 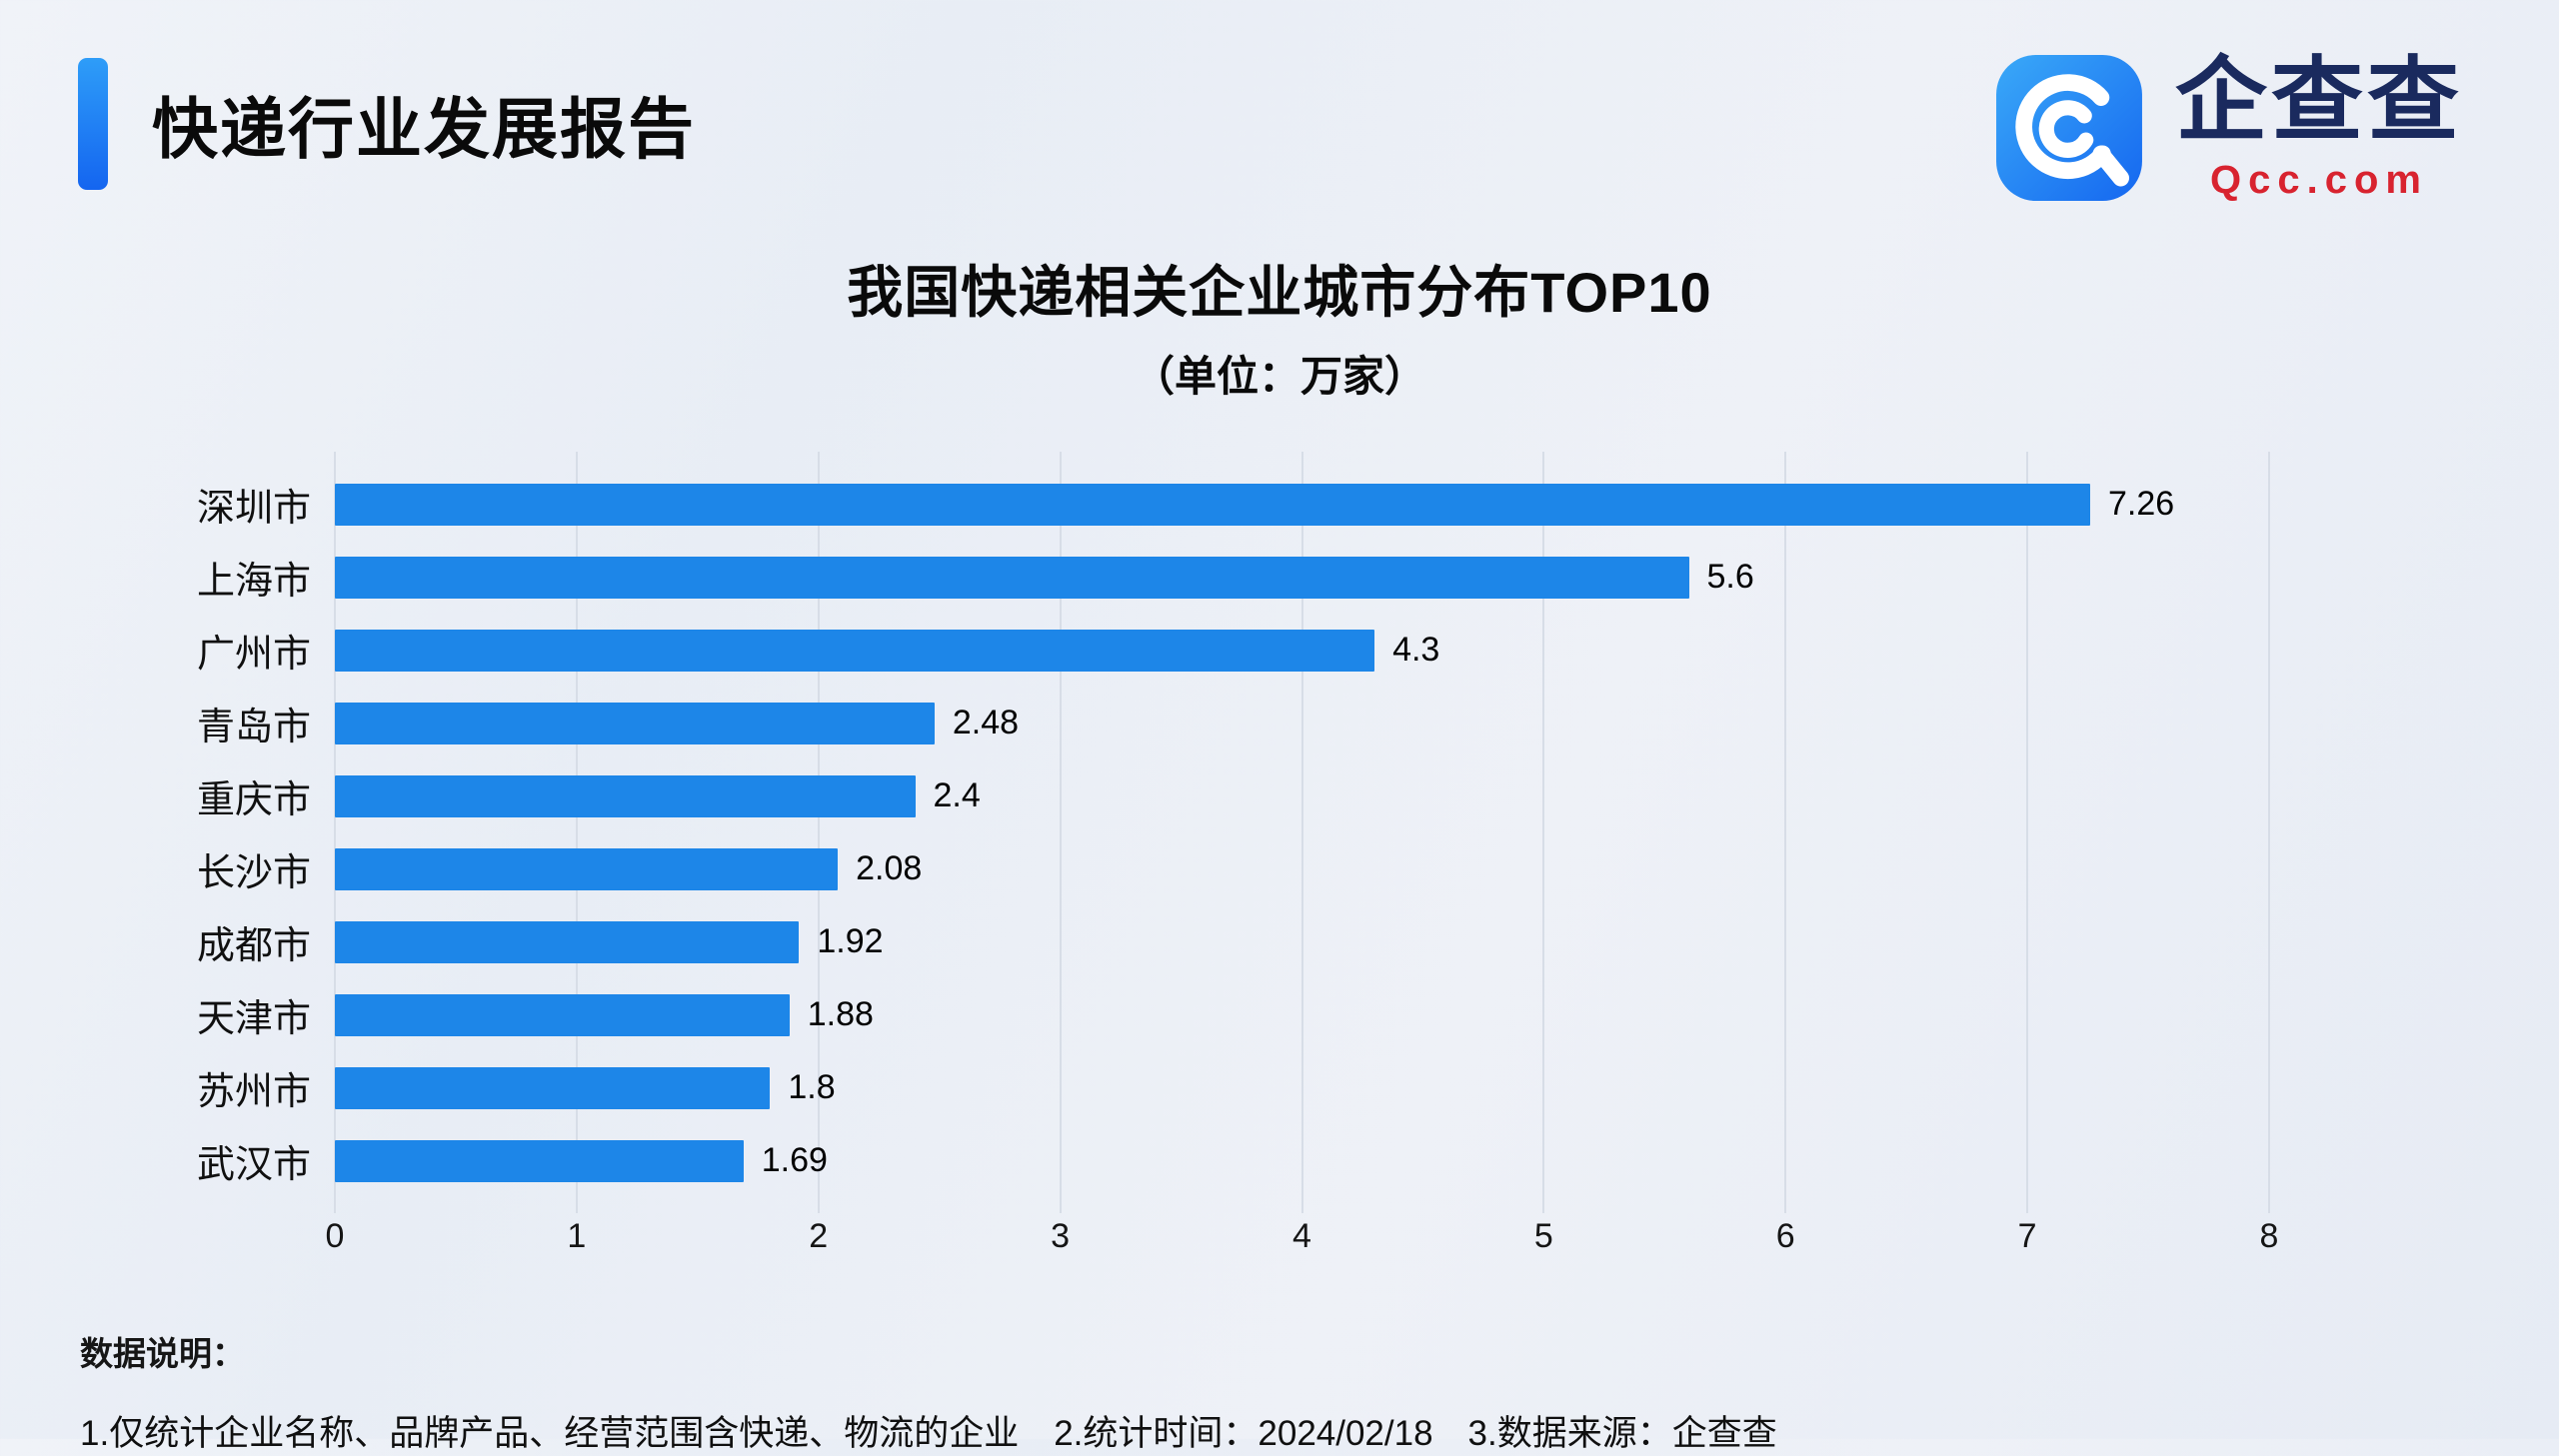 I want to click on bar-row: 苏州市 1.8, so click(x=1174, y=1087).